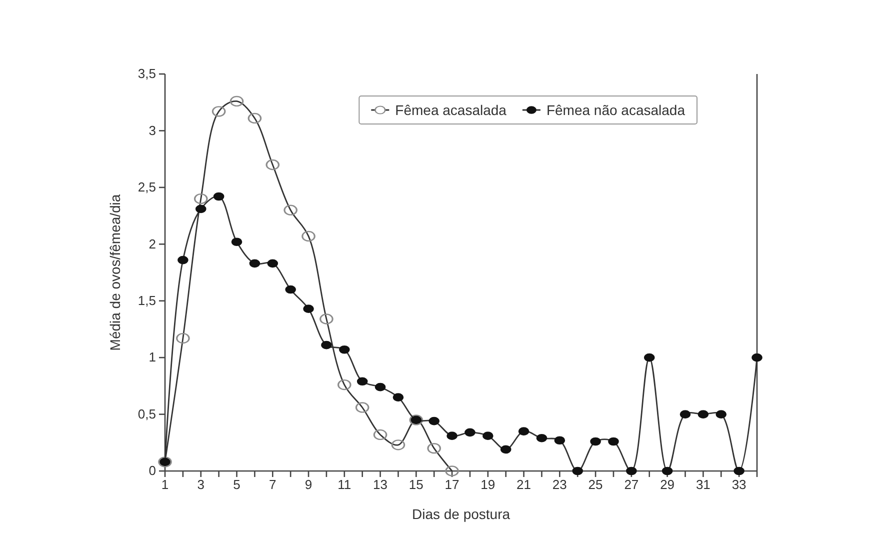 This screenshot has height=541, width=869. I want to click on y-tick-label: 0,5, so click(147, 414).